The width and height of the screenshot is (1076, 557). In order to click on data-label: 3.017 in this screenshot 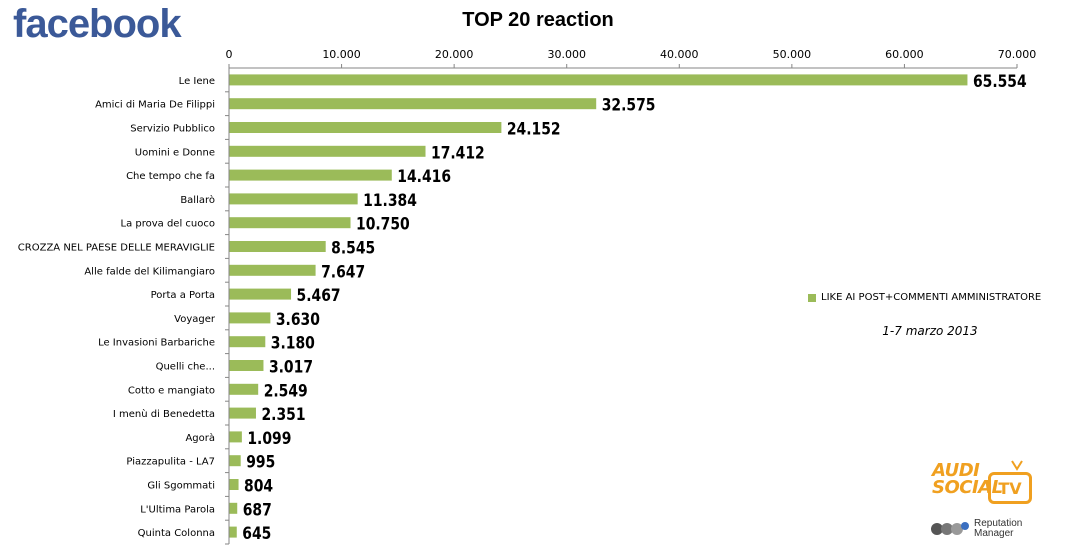, I will do `click(291, 367)`.